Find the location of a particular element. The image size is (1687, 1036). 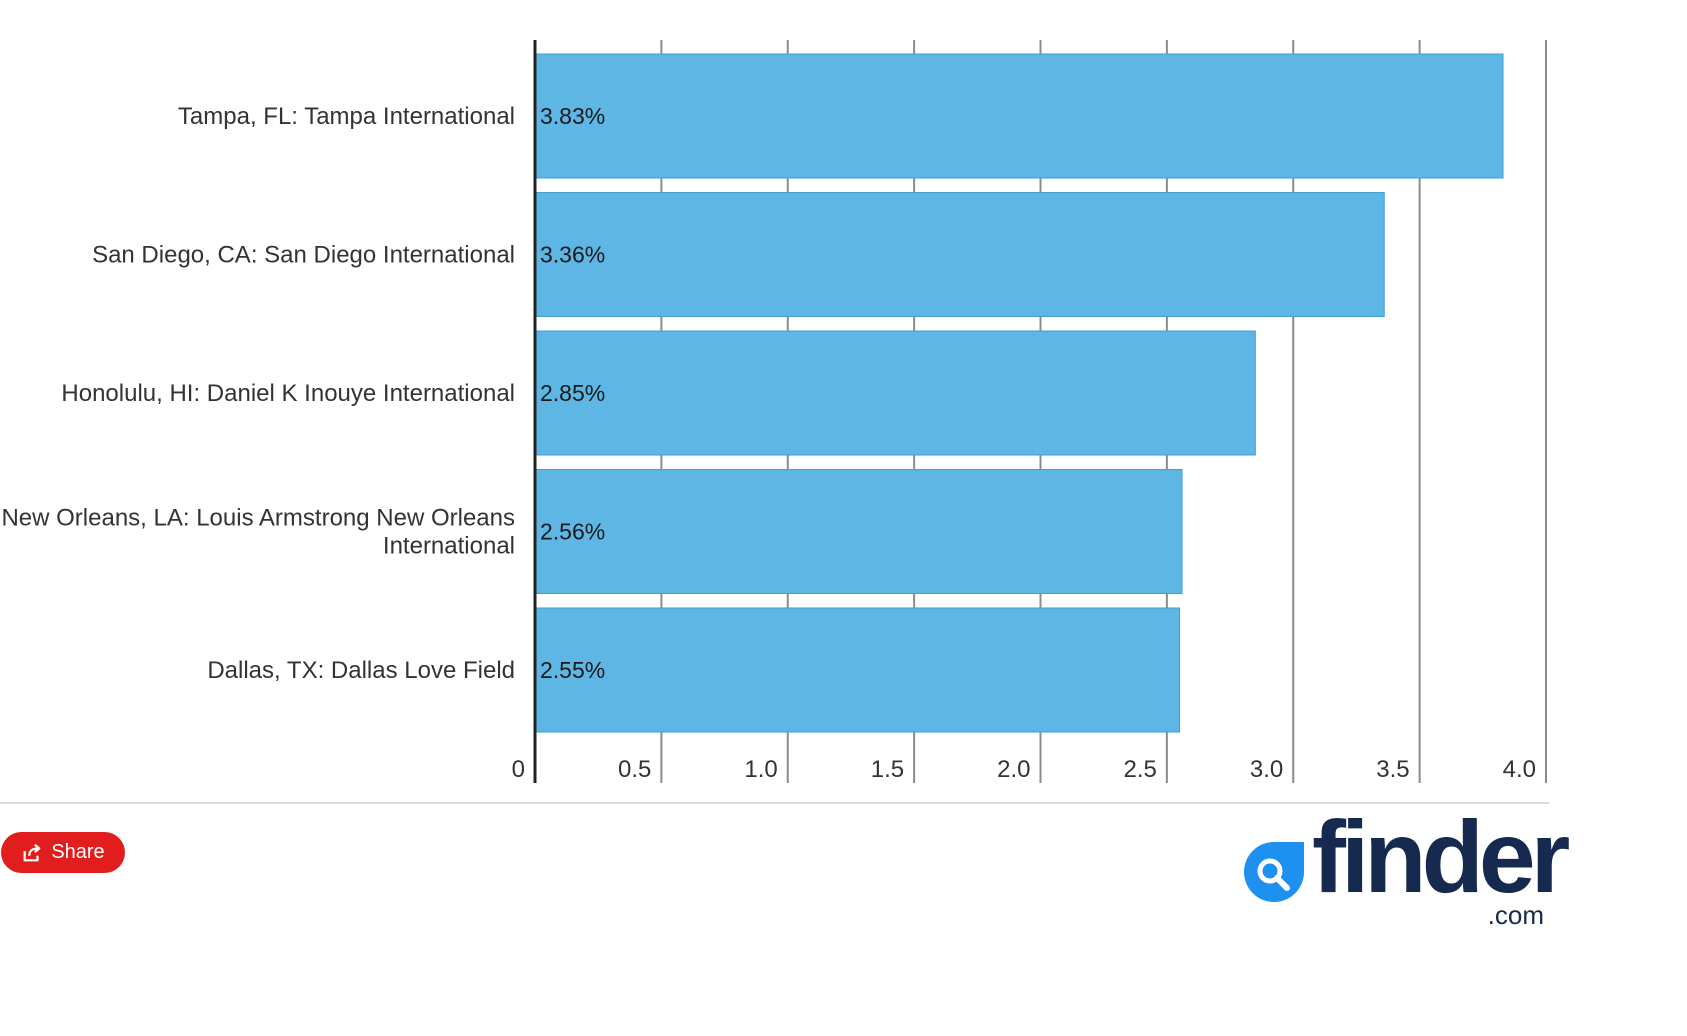

category-label: San Diego, CA: San Diego International is located at coordinates (303, 255).